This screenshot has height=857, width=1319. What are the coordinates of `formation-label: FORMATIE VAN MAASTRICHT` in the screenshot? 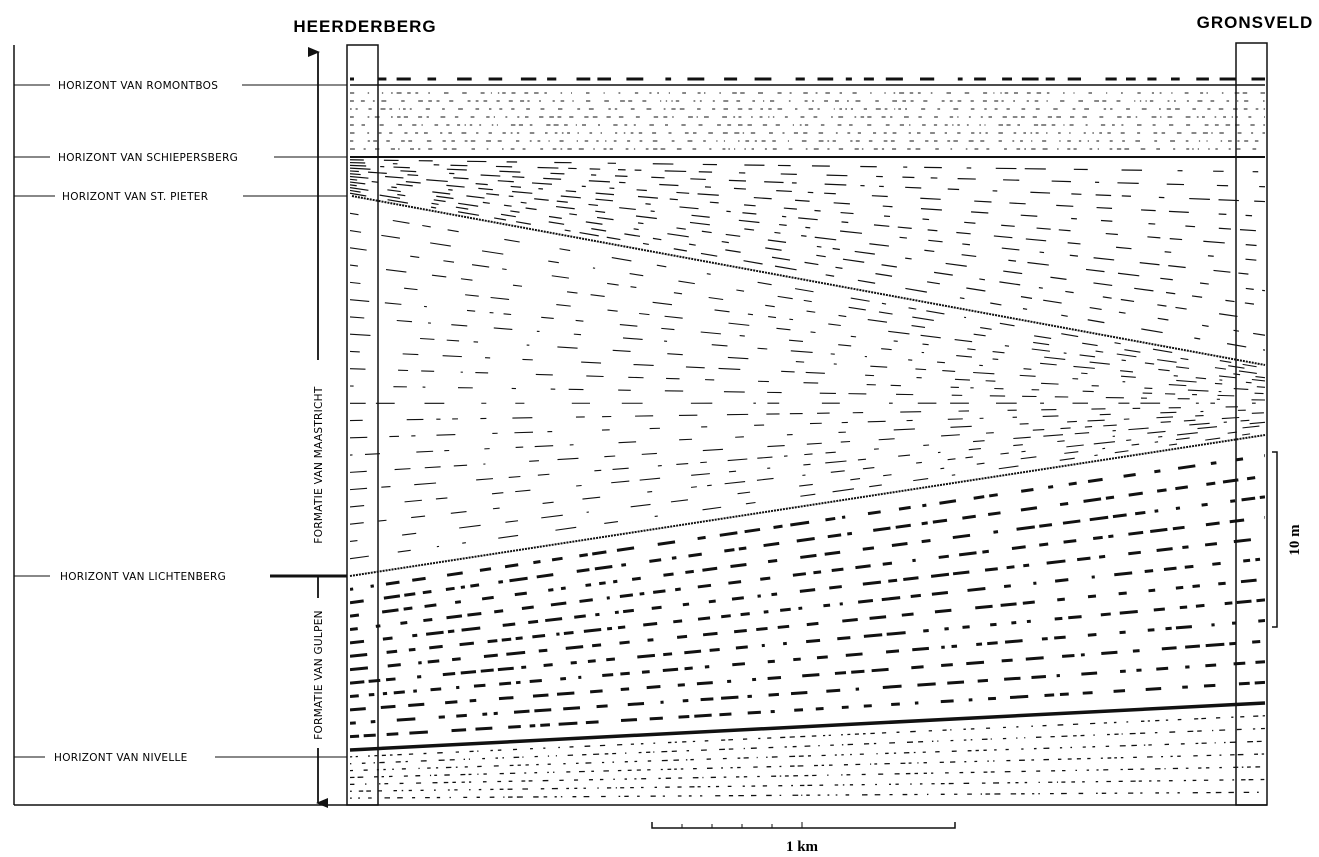 It's located at (319, 464).